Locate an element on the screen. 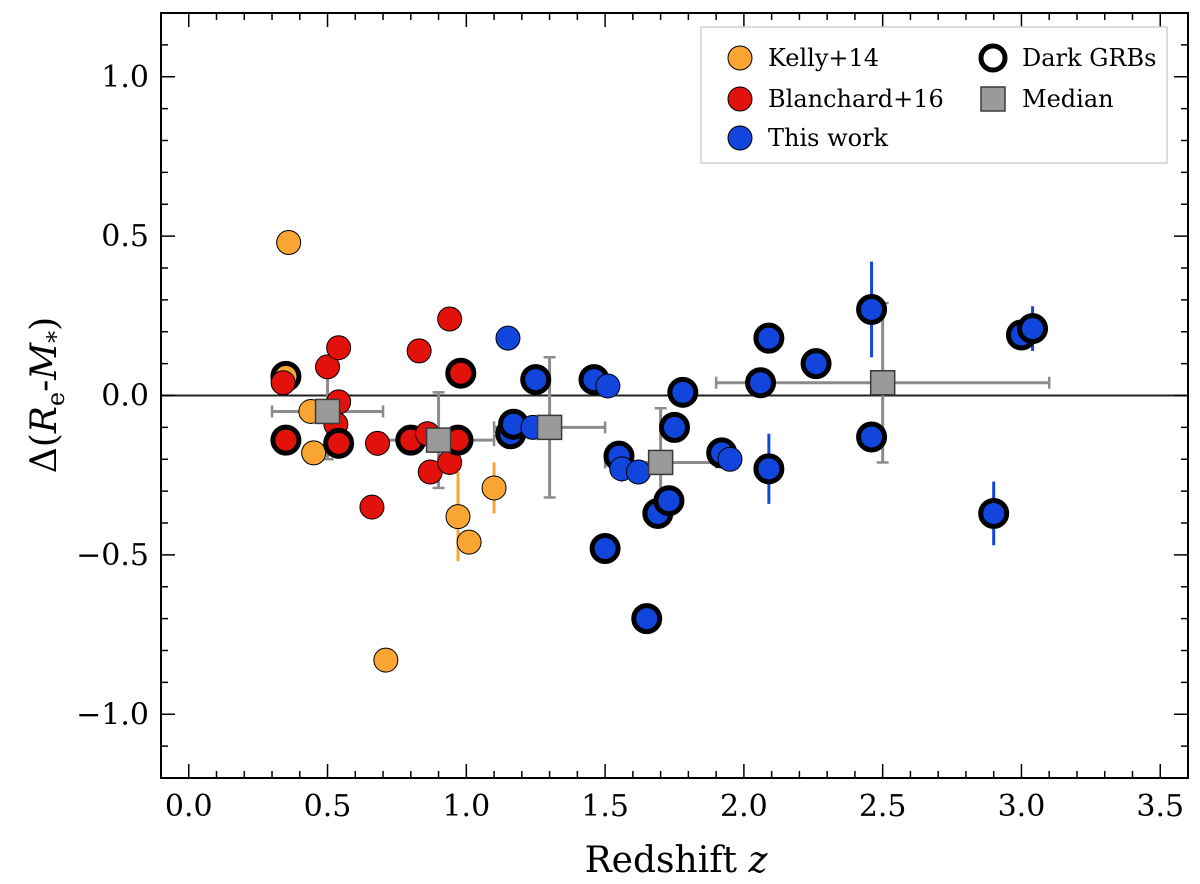  y-tick-label: 0.0 is located at coordinates (125, 396).